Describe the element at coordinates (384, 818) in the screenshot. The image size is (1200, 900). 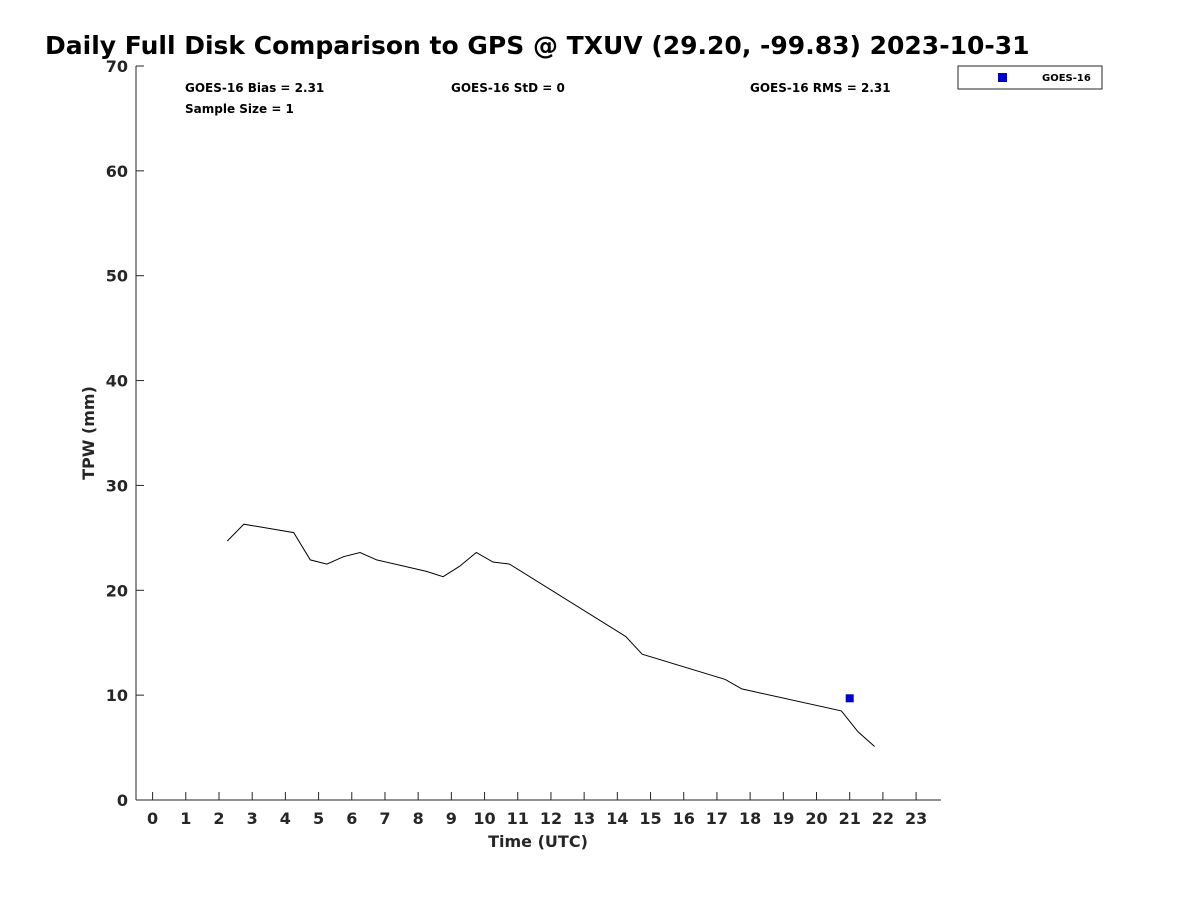
I see `x-tick-label: 7` at that location.